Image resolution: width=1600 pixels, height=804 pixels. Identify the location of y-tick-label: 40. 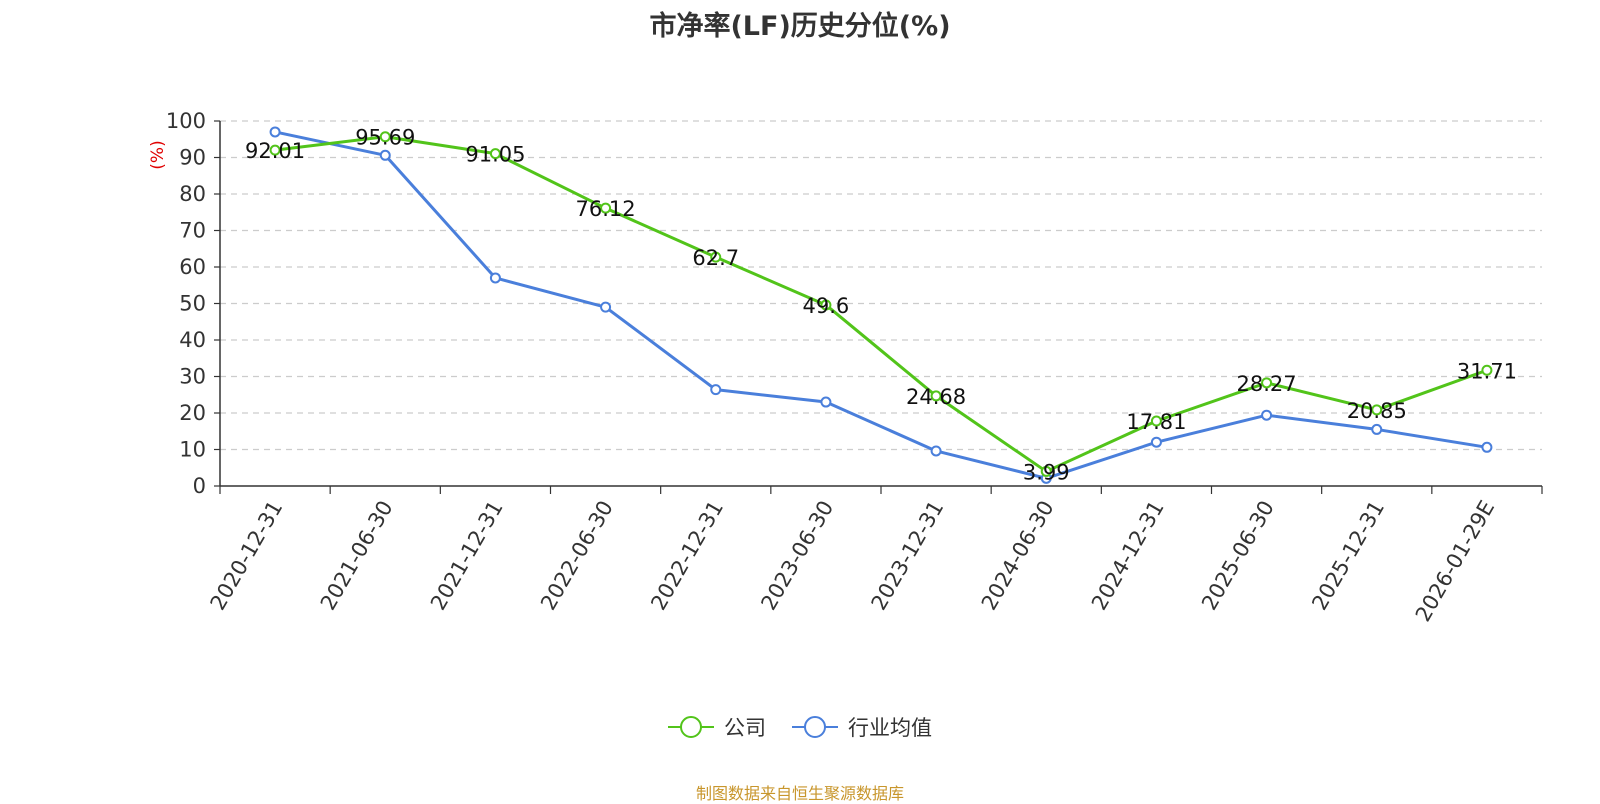
(192, 340).